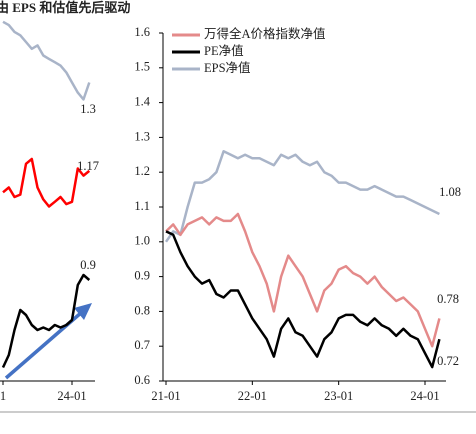 This screenshot has height=434, width=476. What do you see at coordinates (265, 33) in the screenshot?
I see `legend-label: 万得全A价格指数净值` at bounding box center [265, 33].